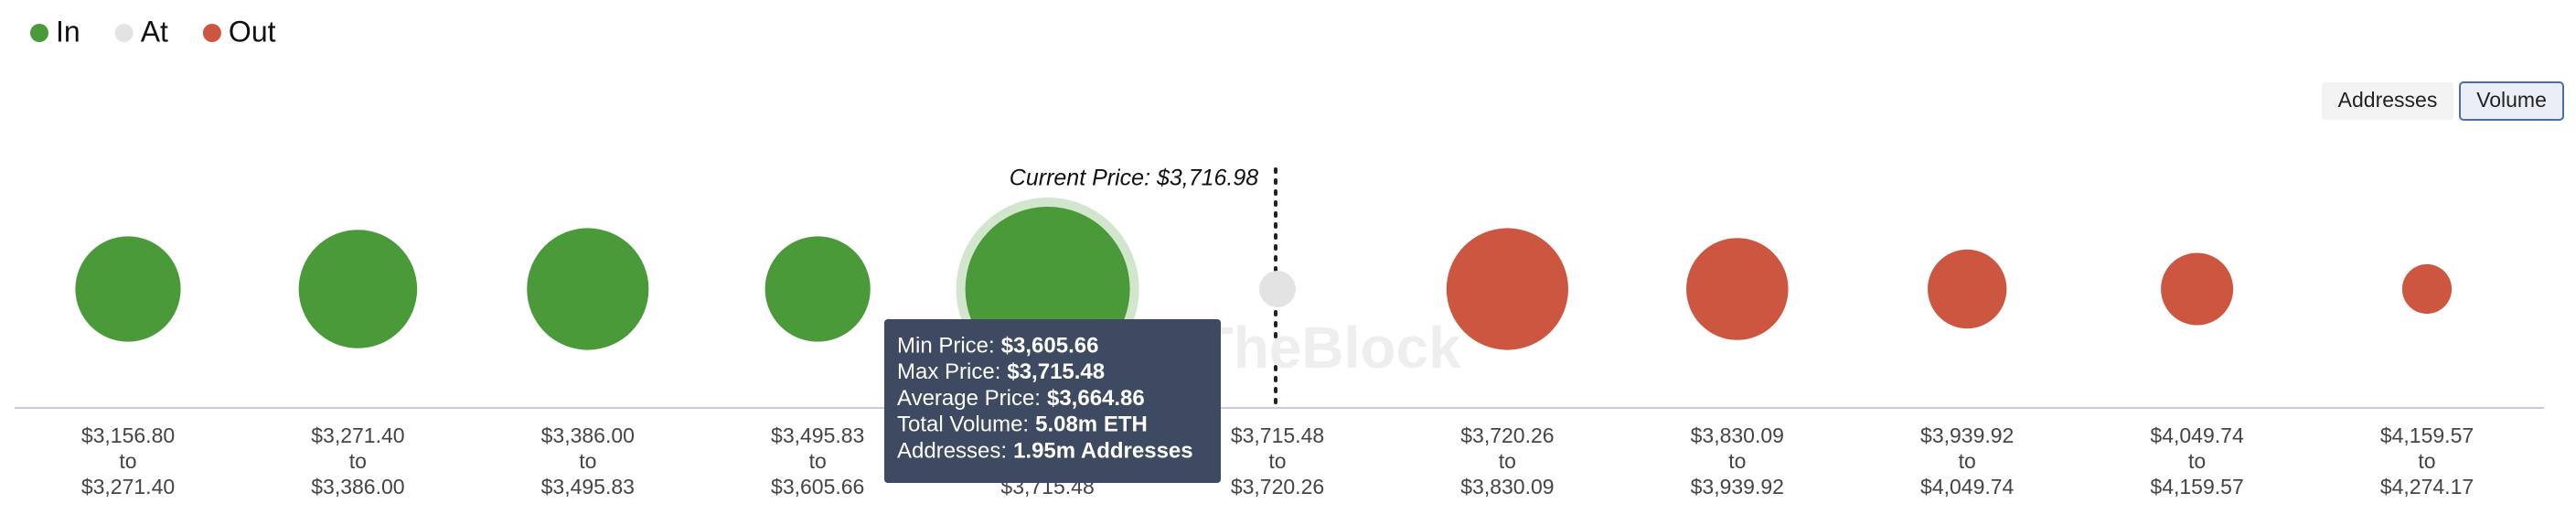 The height and width of the screenshot is (525, 2576). I want to click on tooltip-value: 5.08m ETH, so click(1091, 424).